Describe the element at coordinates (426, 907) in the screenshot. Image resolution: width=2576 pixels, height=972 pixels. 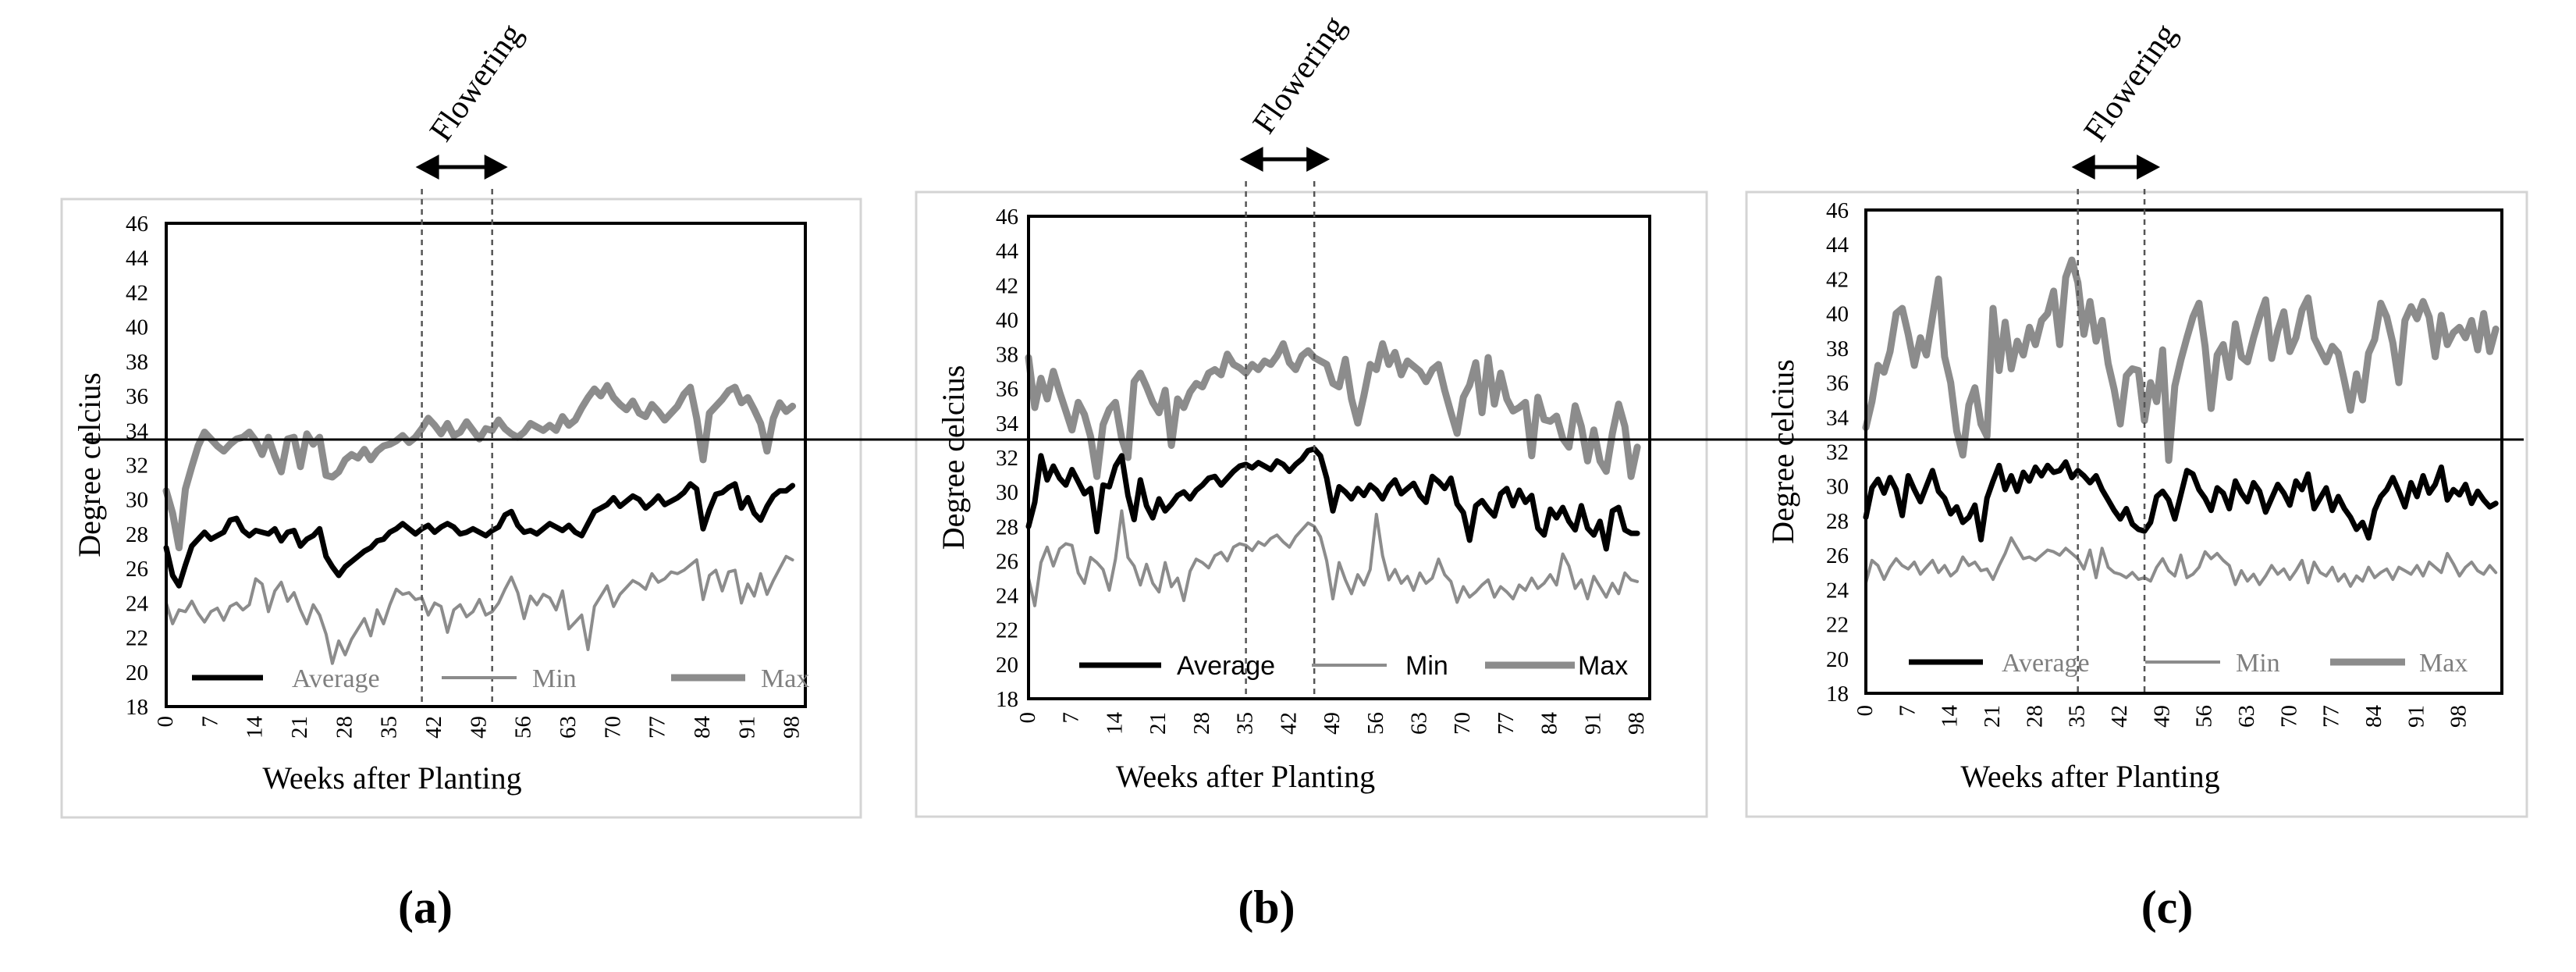
I see `panel-label: (a)` at that location.